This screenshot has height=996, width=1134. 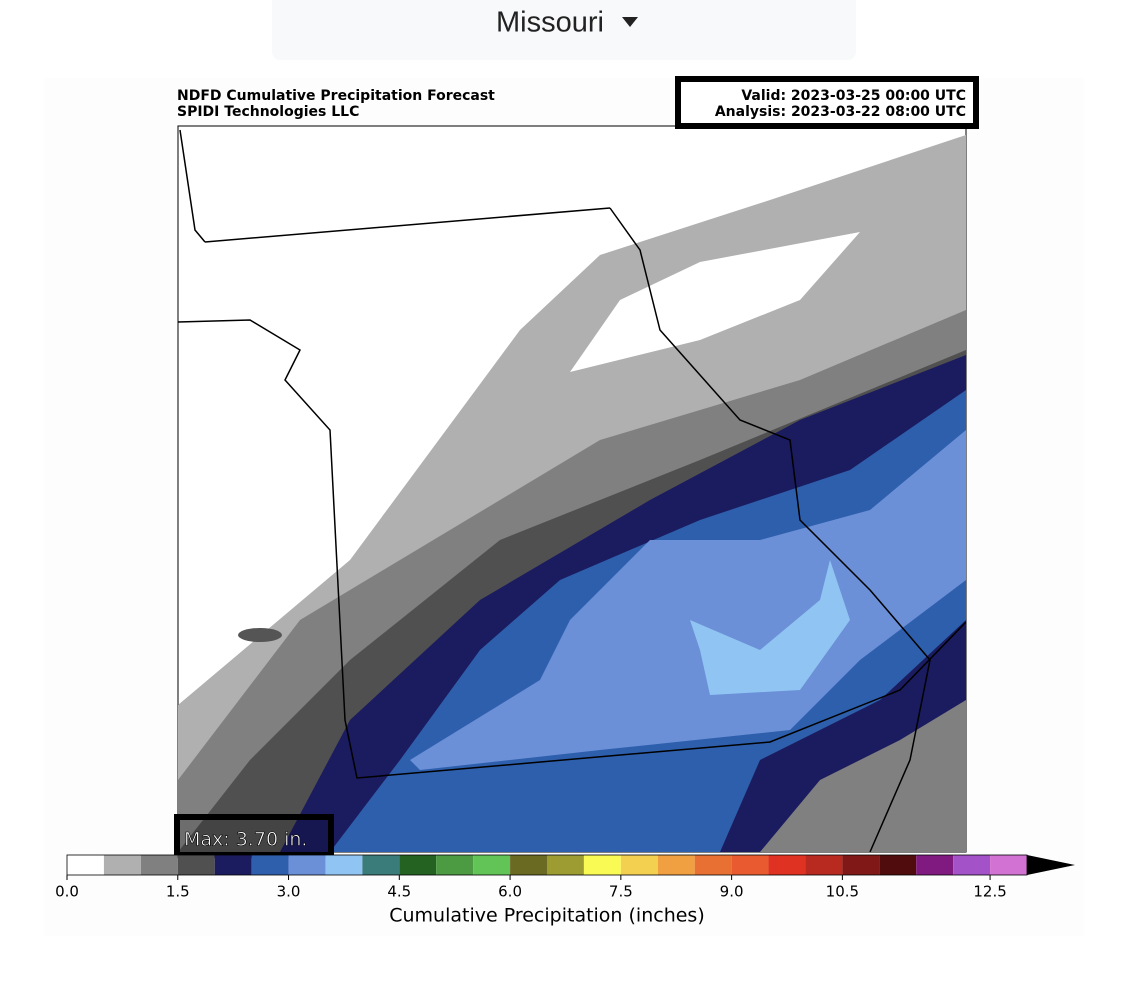 What do you see at coordinates (732, 892) in the screenshot?
I see `tick-label: 9.0` at bounding box center [732, 892].